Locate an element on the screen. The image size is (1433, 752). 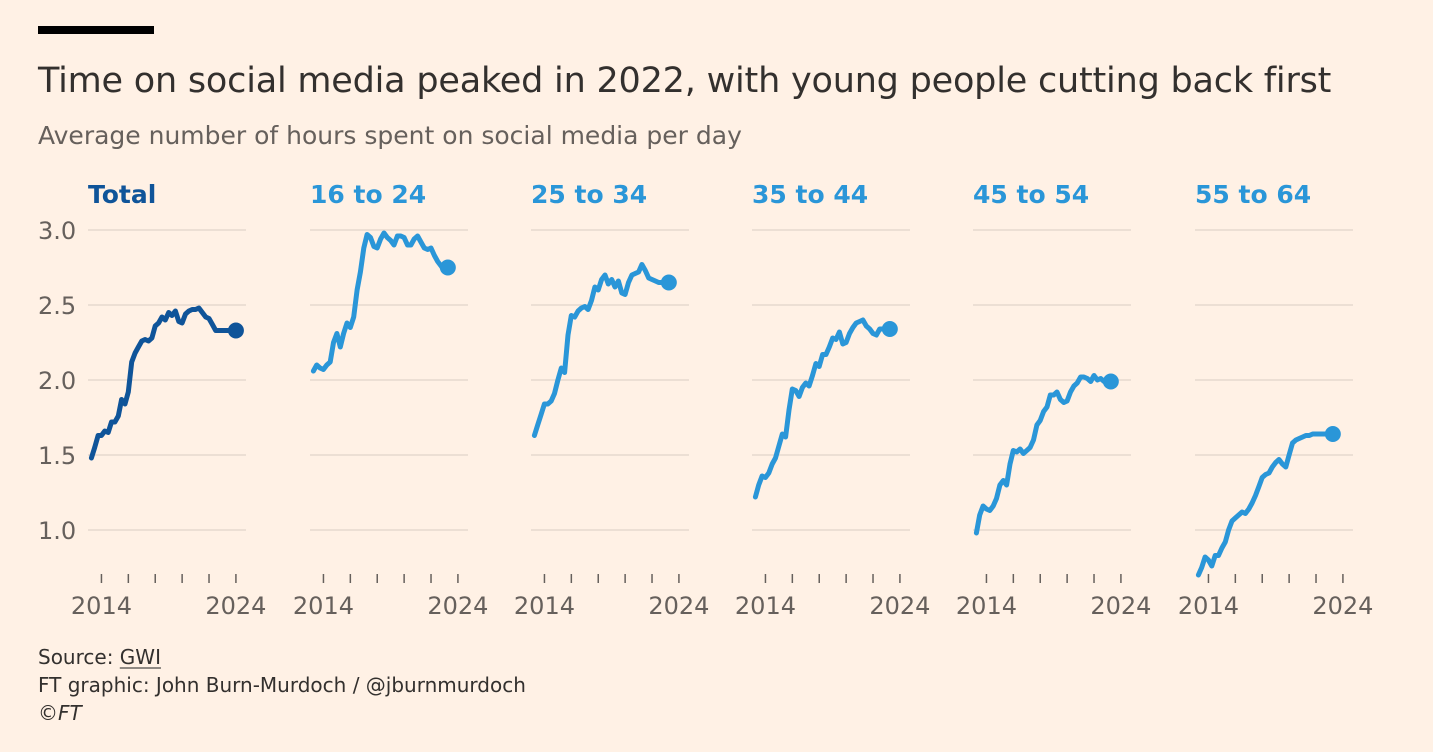
end-point-total is located at coordinates (235, 330).